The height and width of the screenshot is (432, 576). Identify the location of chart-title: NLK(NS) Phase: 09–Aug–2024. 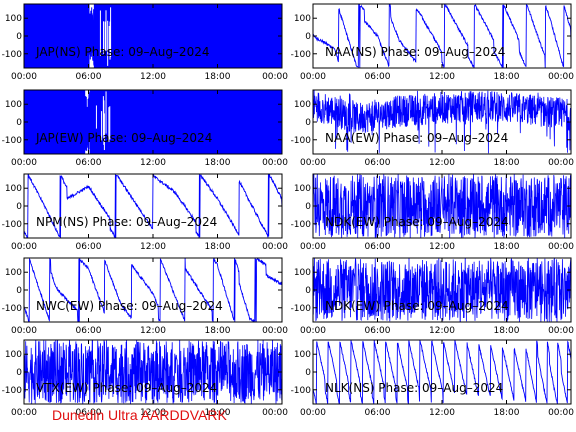
(414, 388).